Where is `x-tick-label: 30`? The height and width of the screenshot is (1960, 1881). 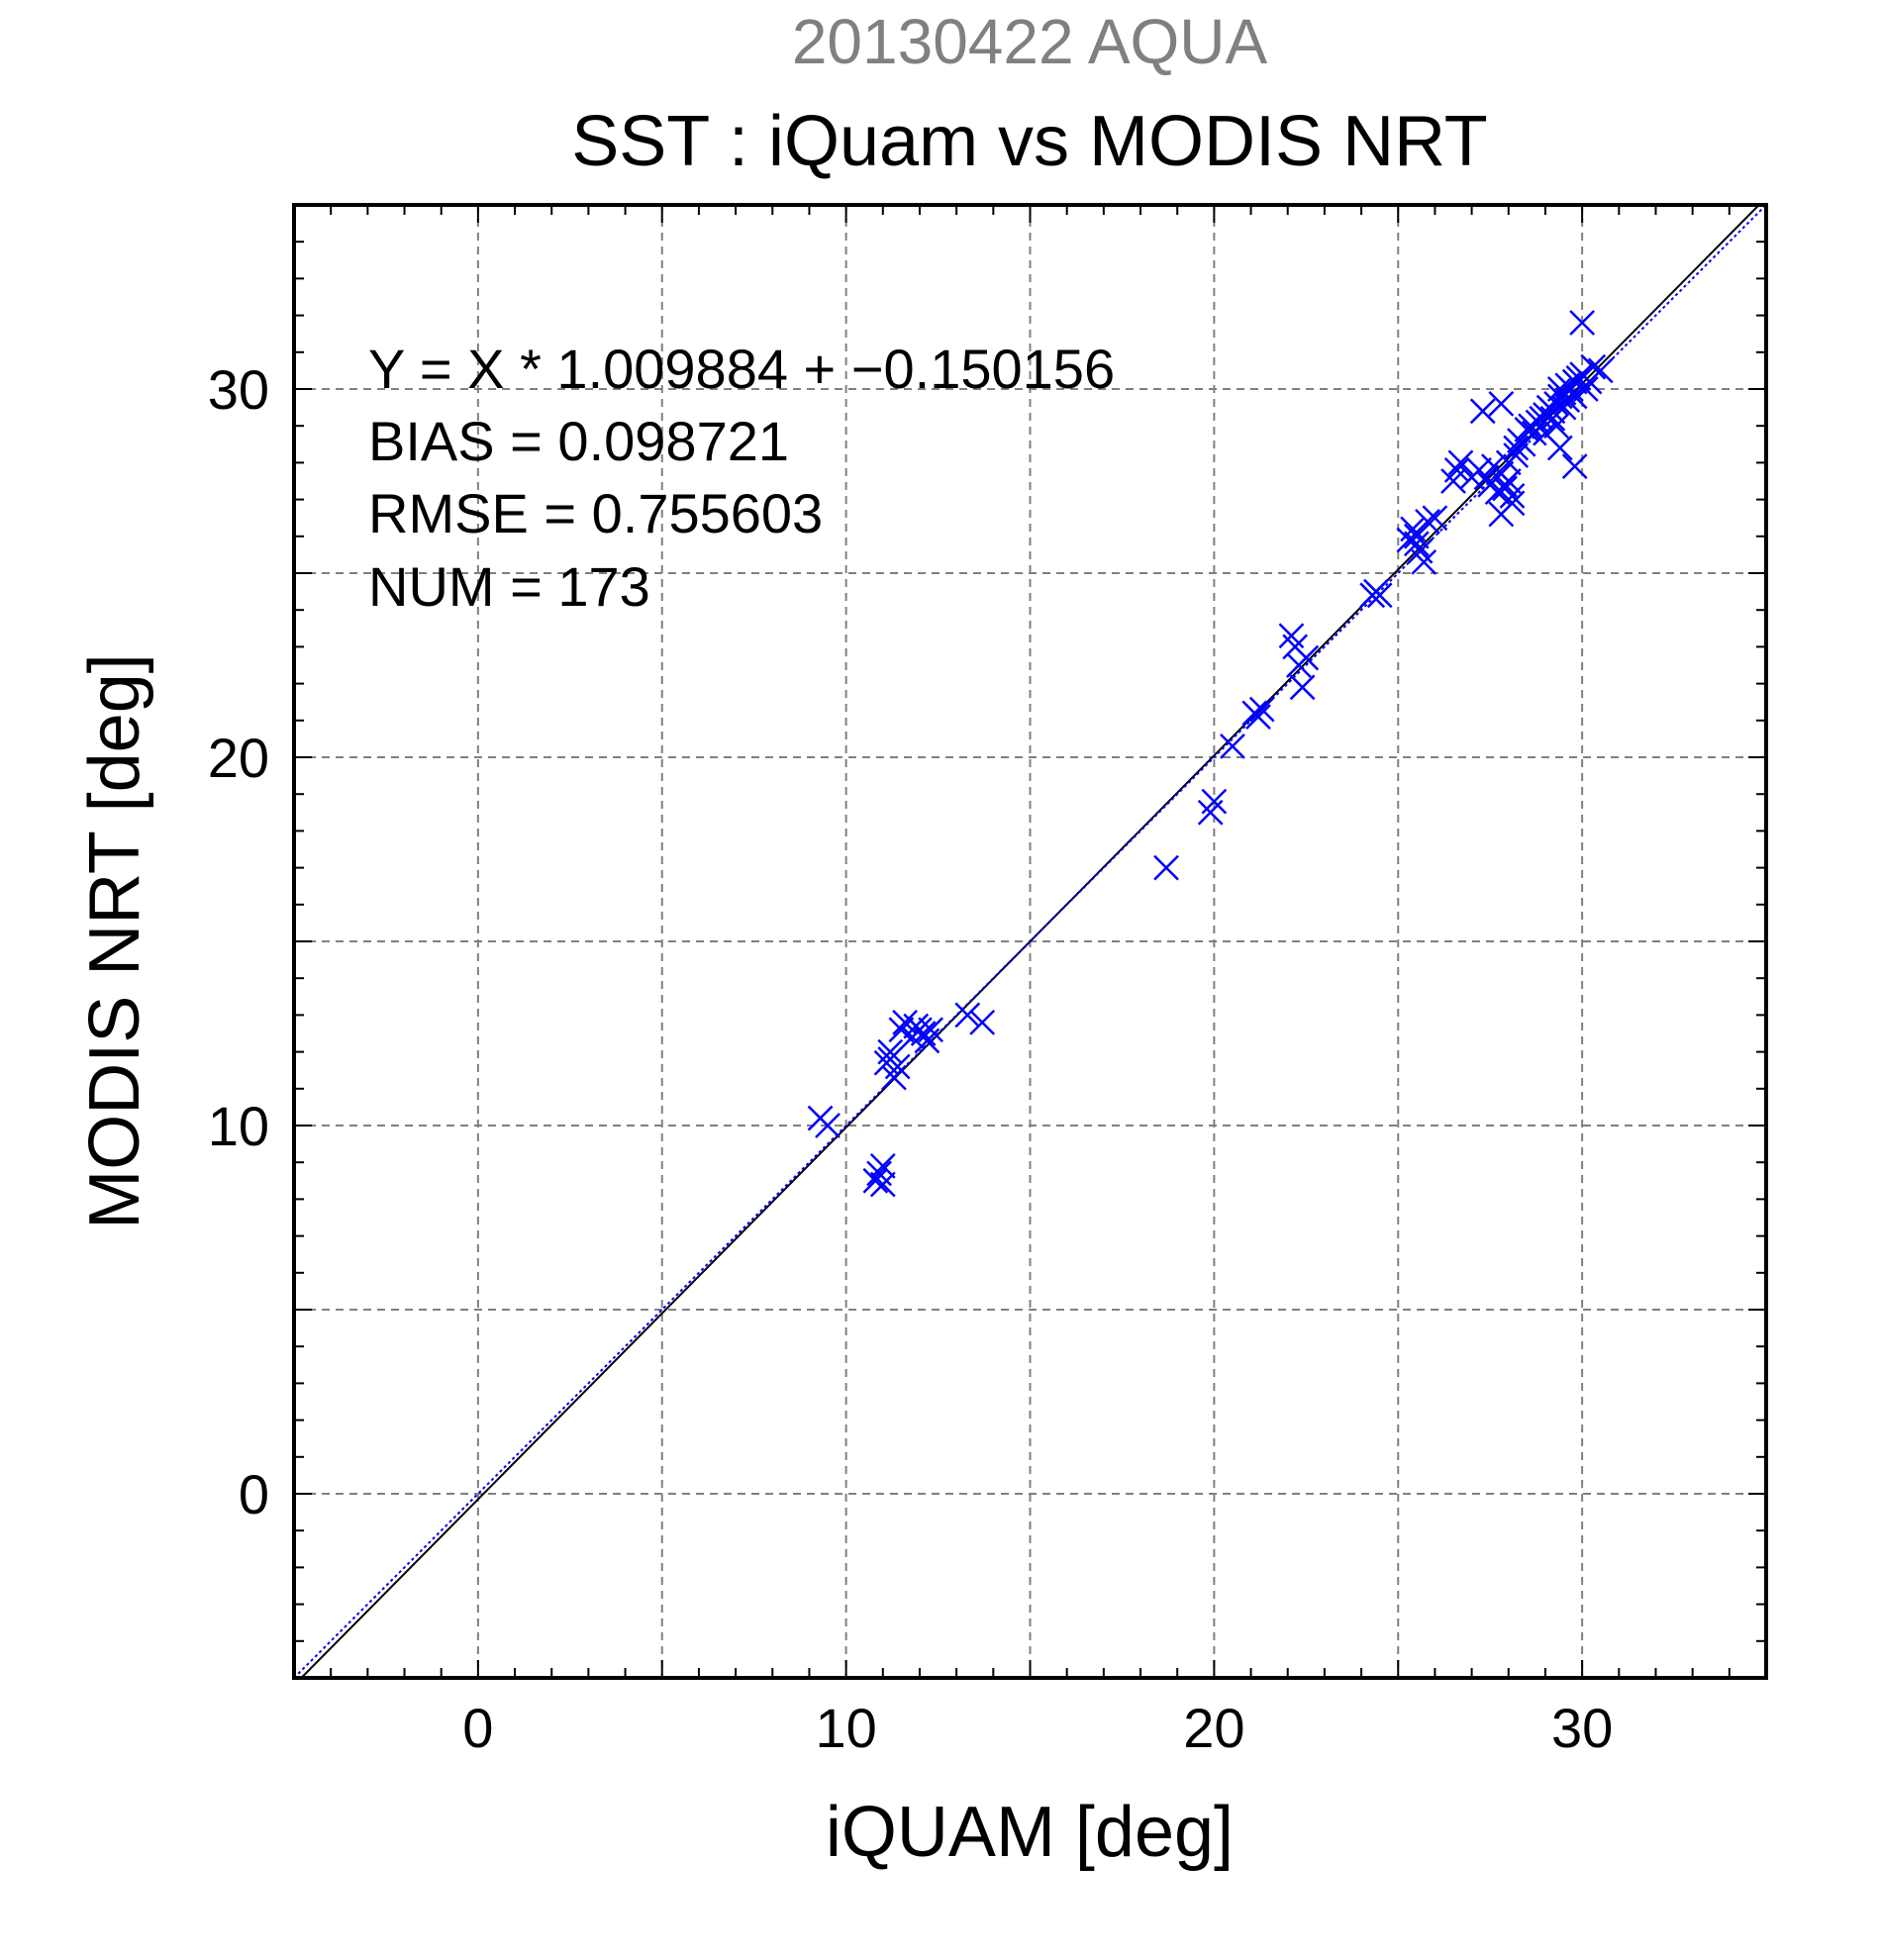
x-tick-label: 30 is located at coordinates (1582, 1728).